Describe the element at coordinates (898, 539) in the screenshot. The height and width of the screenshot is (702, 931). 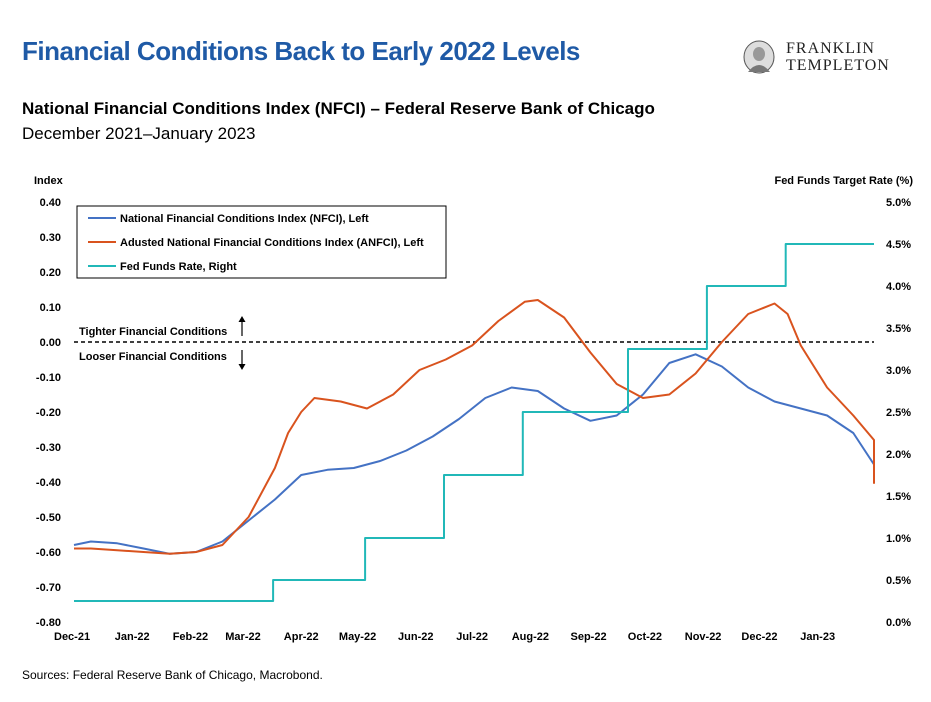
I see `y-right-tick-label: 1.0%` at that location.